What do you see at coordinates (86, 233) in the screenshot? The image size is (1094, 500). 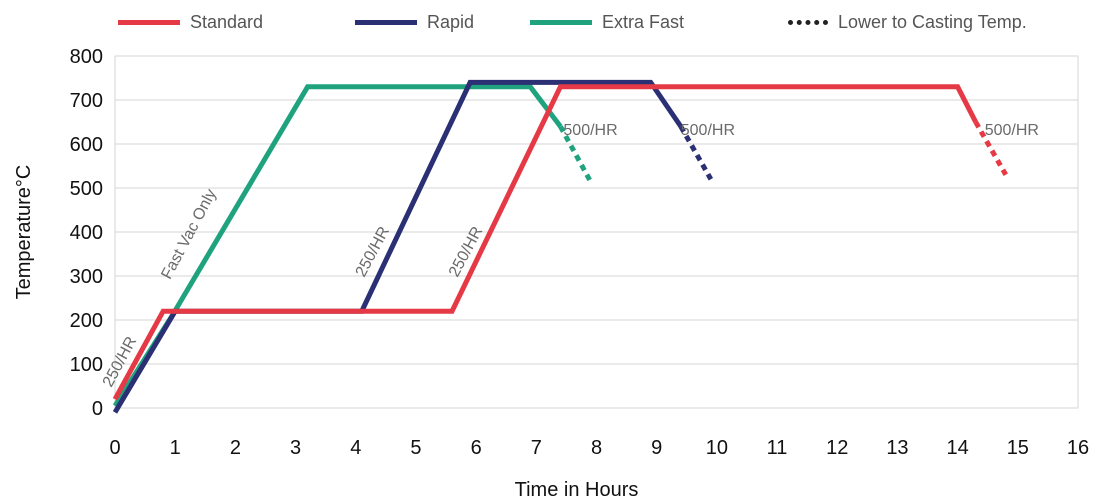 I see `y-tick-label-400: 400` at bounding box center [86, 233].